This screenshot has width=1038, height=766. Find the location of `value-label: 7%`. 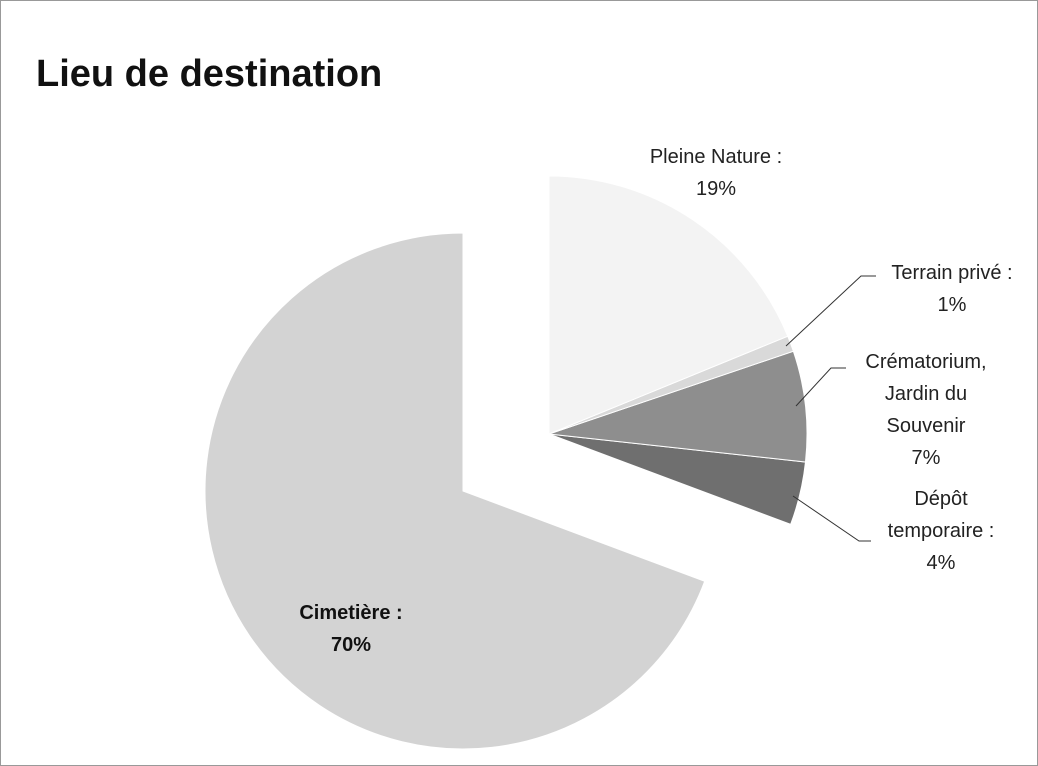

value-label: 7% is located at coordinates (926, 458).